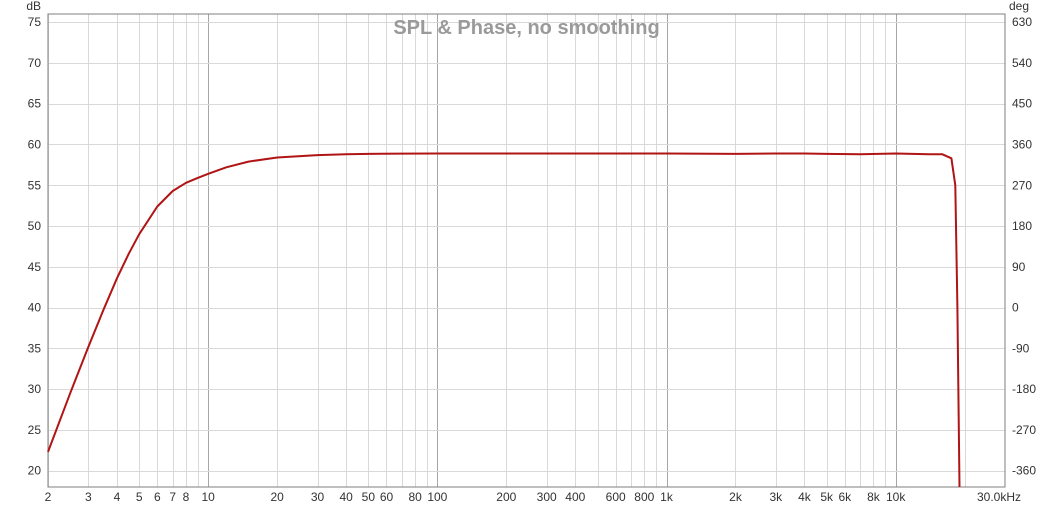 The height and width of the screenshot is (511, 1063). Describe the element at coordinates (776, 497) in the screenshot. I see `x-tick-label: 3k` at that location.